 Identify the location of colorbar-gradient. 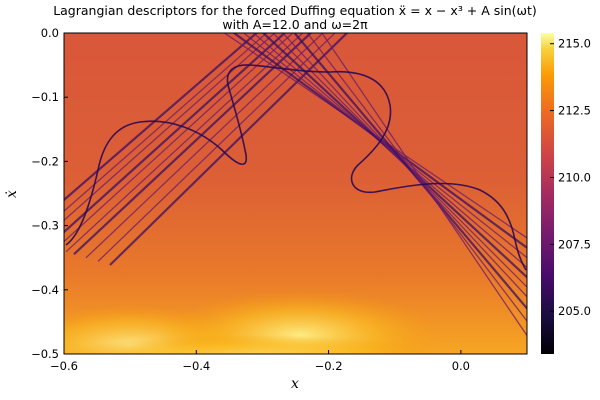
(547, 193).